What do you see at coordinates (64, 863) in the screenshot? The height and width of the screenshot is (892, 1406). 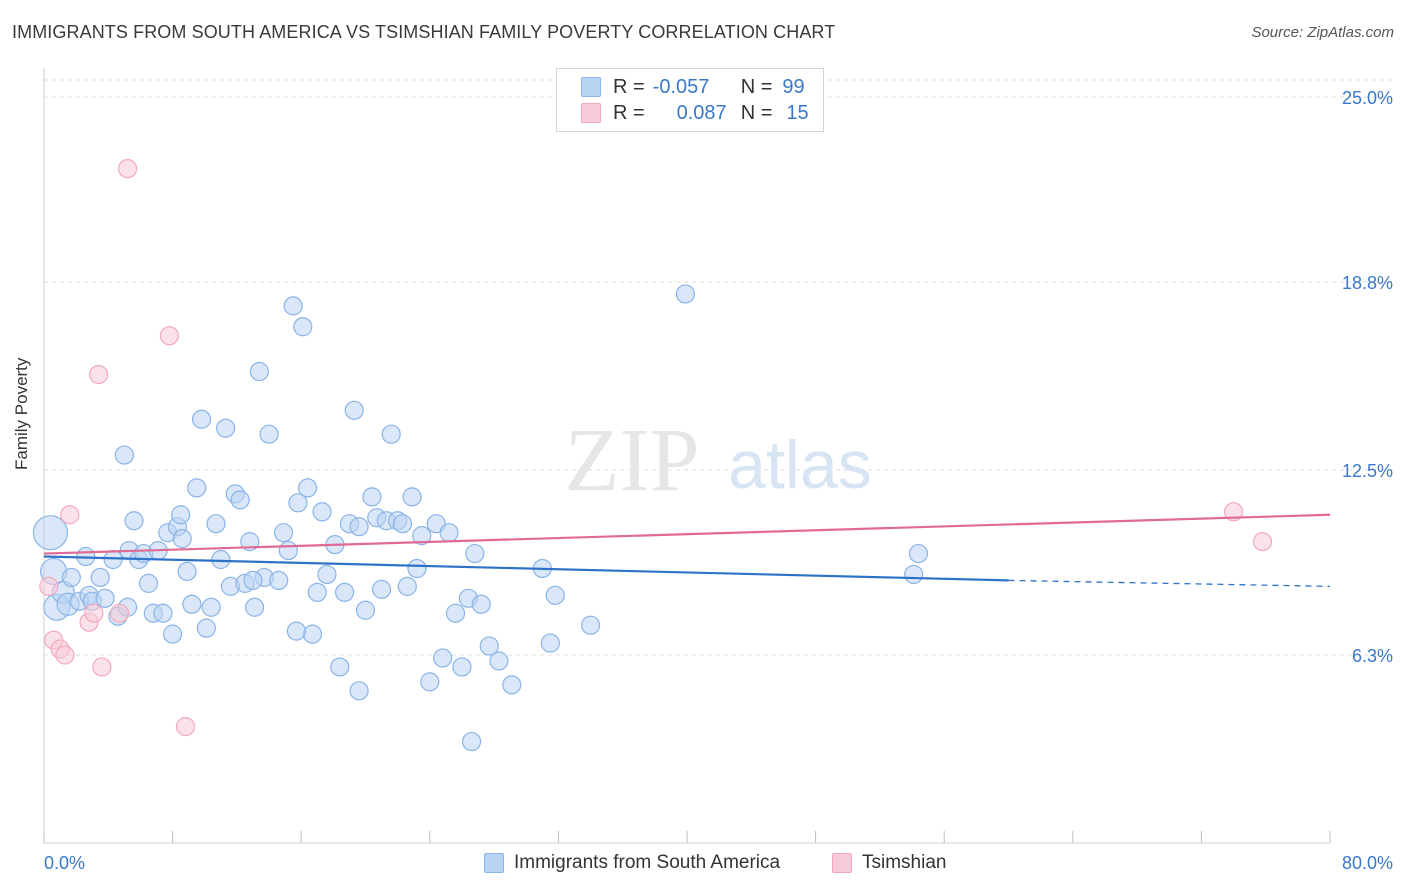 I see `x-tick-label-min: 0.0%` at bounding box center [64, 863].